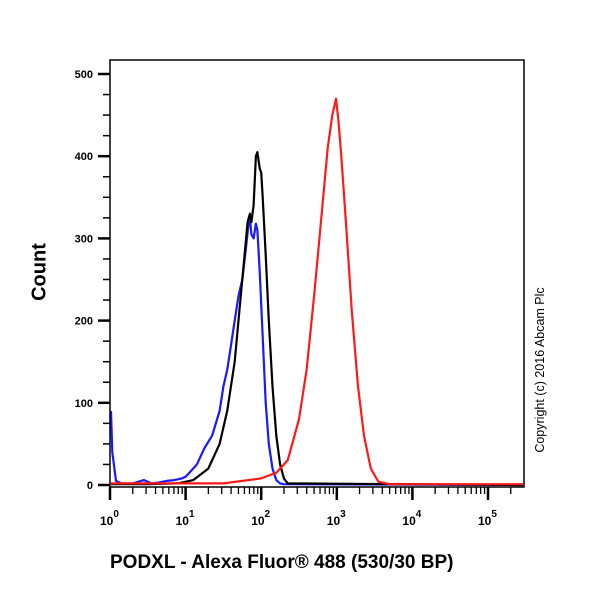  Describe the element at coordinates (39, 272) in the screenshot. I see `y-axis-label: Count` at that location.